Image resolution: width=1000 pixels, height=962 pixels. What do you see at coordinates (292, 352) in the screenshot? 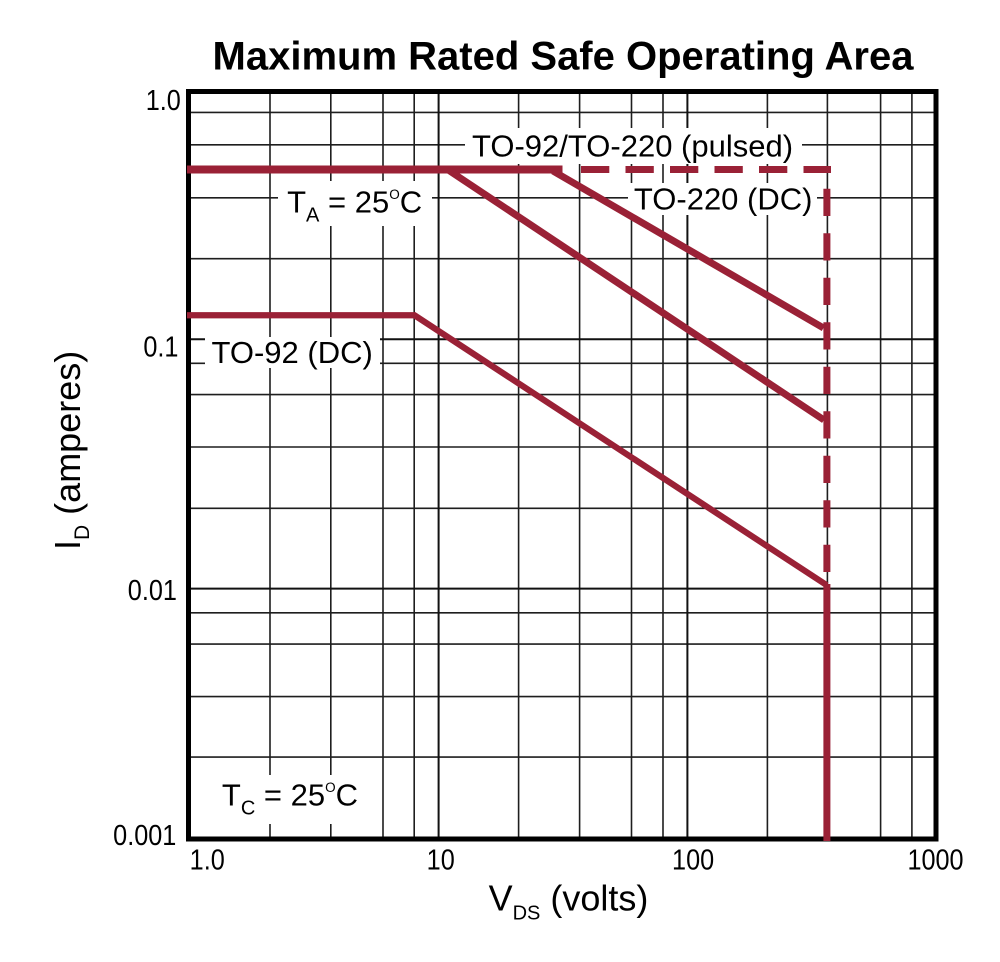
I see `svg-text: TO-92 (DC)` at bounding box center [292, 352].